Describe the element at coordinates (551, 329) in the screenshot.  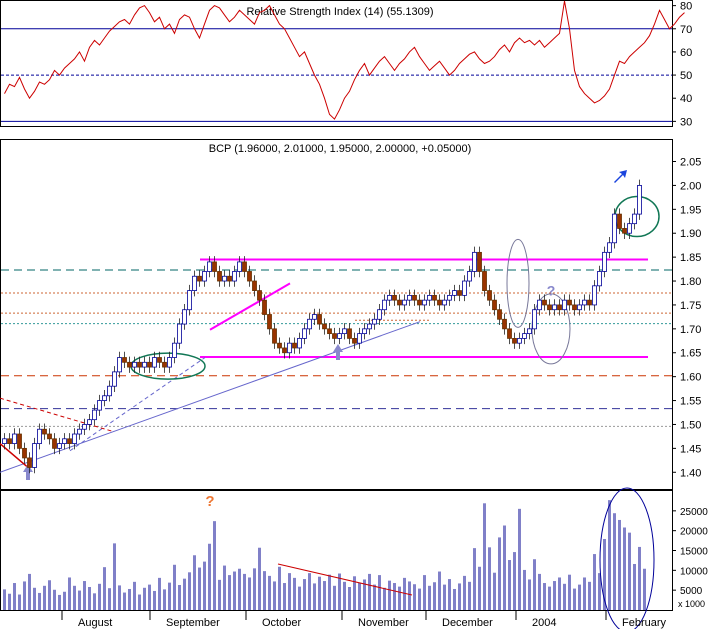
I see `dip-ellipse` at that location.